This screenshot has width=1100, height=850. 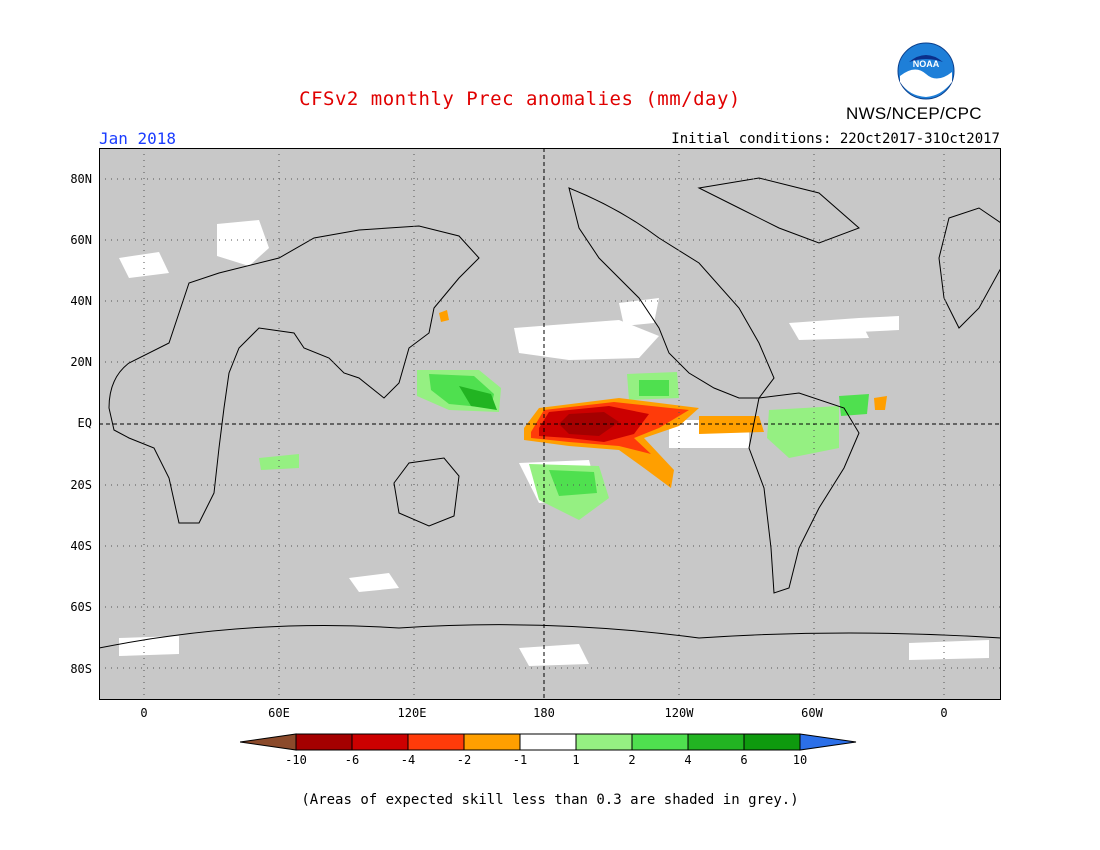 I want to click on colorbar-arrow-low, so click(x=268, y=742).